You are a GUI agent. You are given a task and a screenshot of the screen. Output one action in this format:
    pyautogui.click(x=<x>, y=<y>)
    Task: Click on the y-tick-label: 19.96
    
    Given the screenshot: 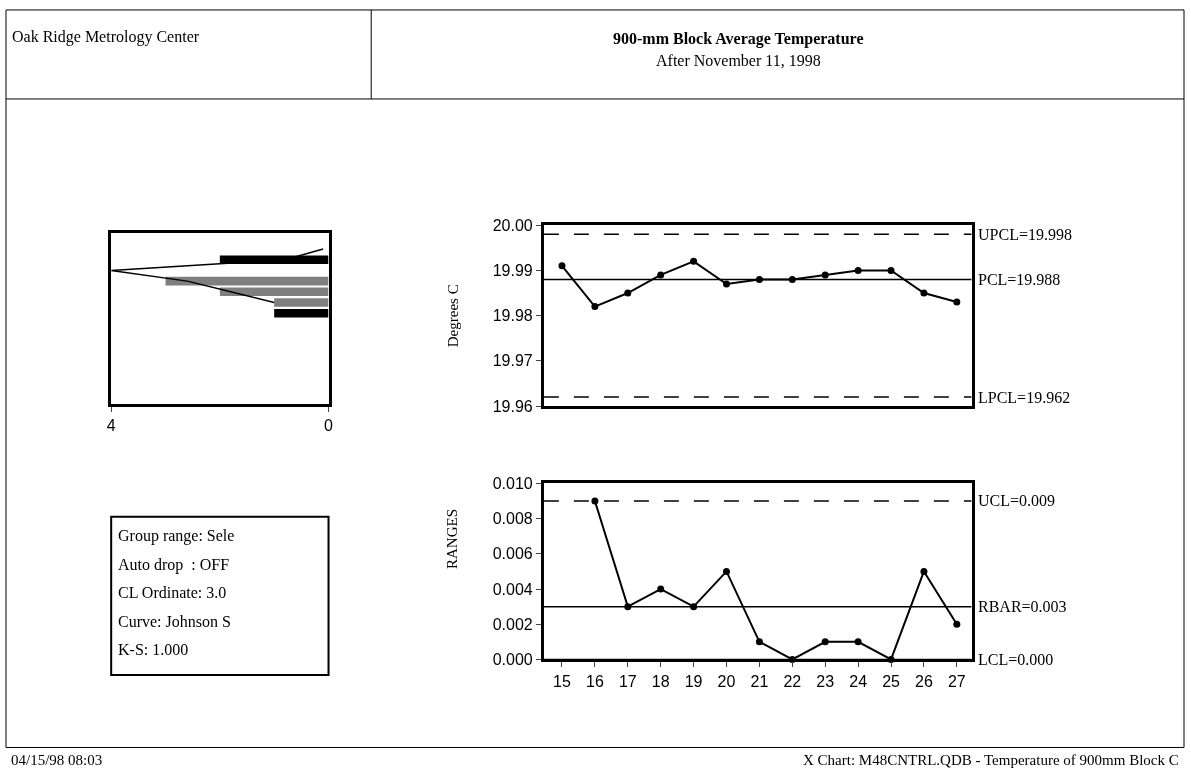 What is the action you would take?
    pyautogui.click(x=512, y=406)
    